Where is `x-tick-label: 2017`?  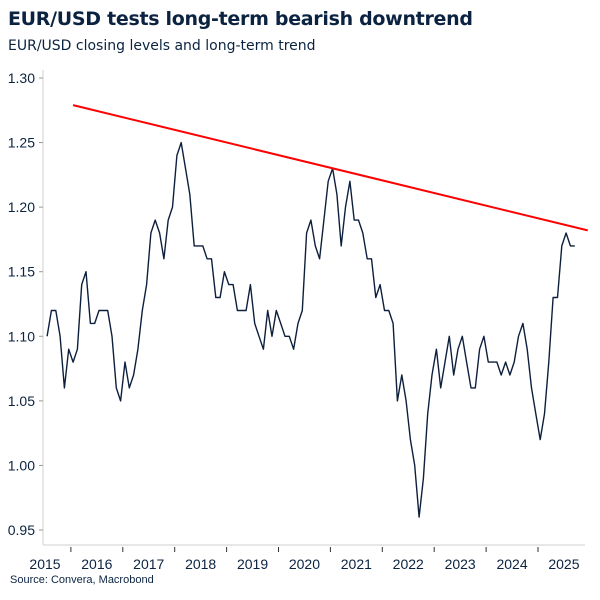
x-tick-label: 2017 is located at coordinates (148, 564).